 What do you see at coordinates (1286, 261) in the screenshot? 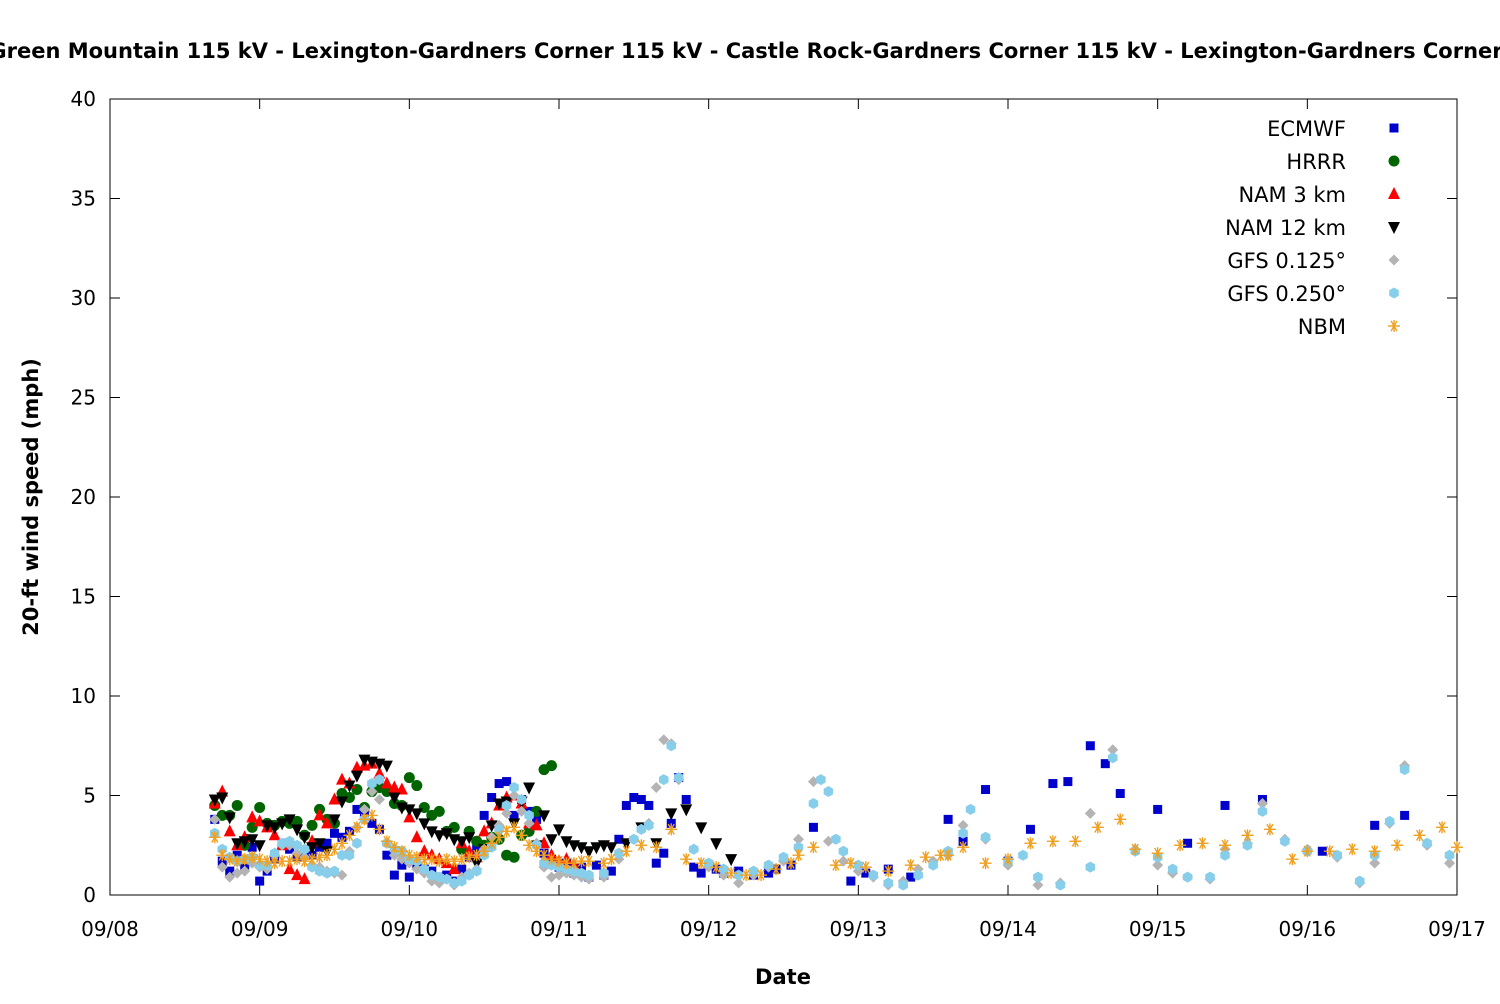
I see `legend-label: GFS 0.125°` at bounding box center [1286, 261].